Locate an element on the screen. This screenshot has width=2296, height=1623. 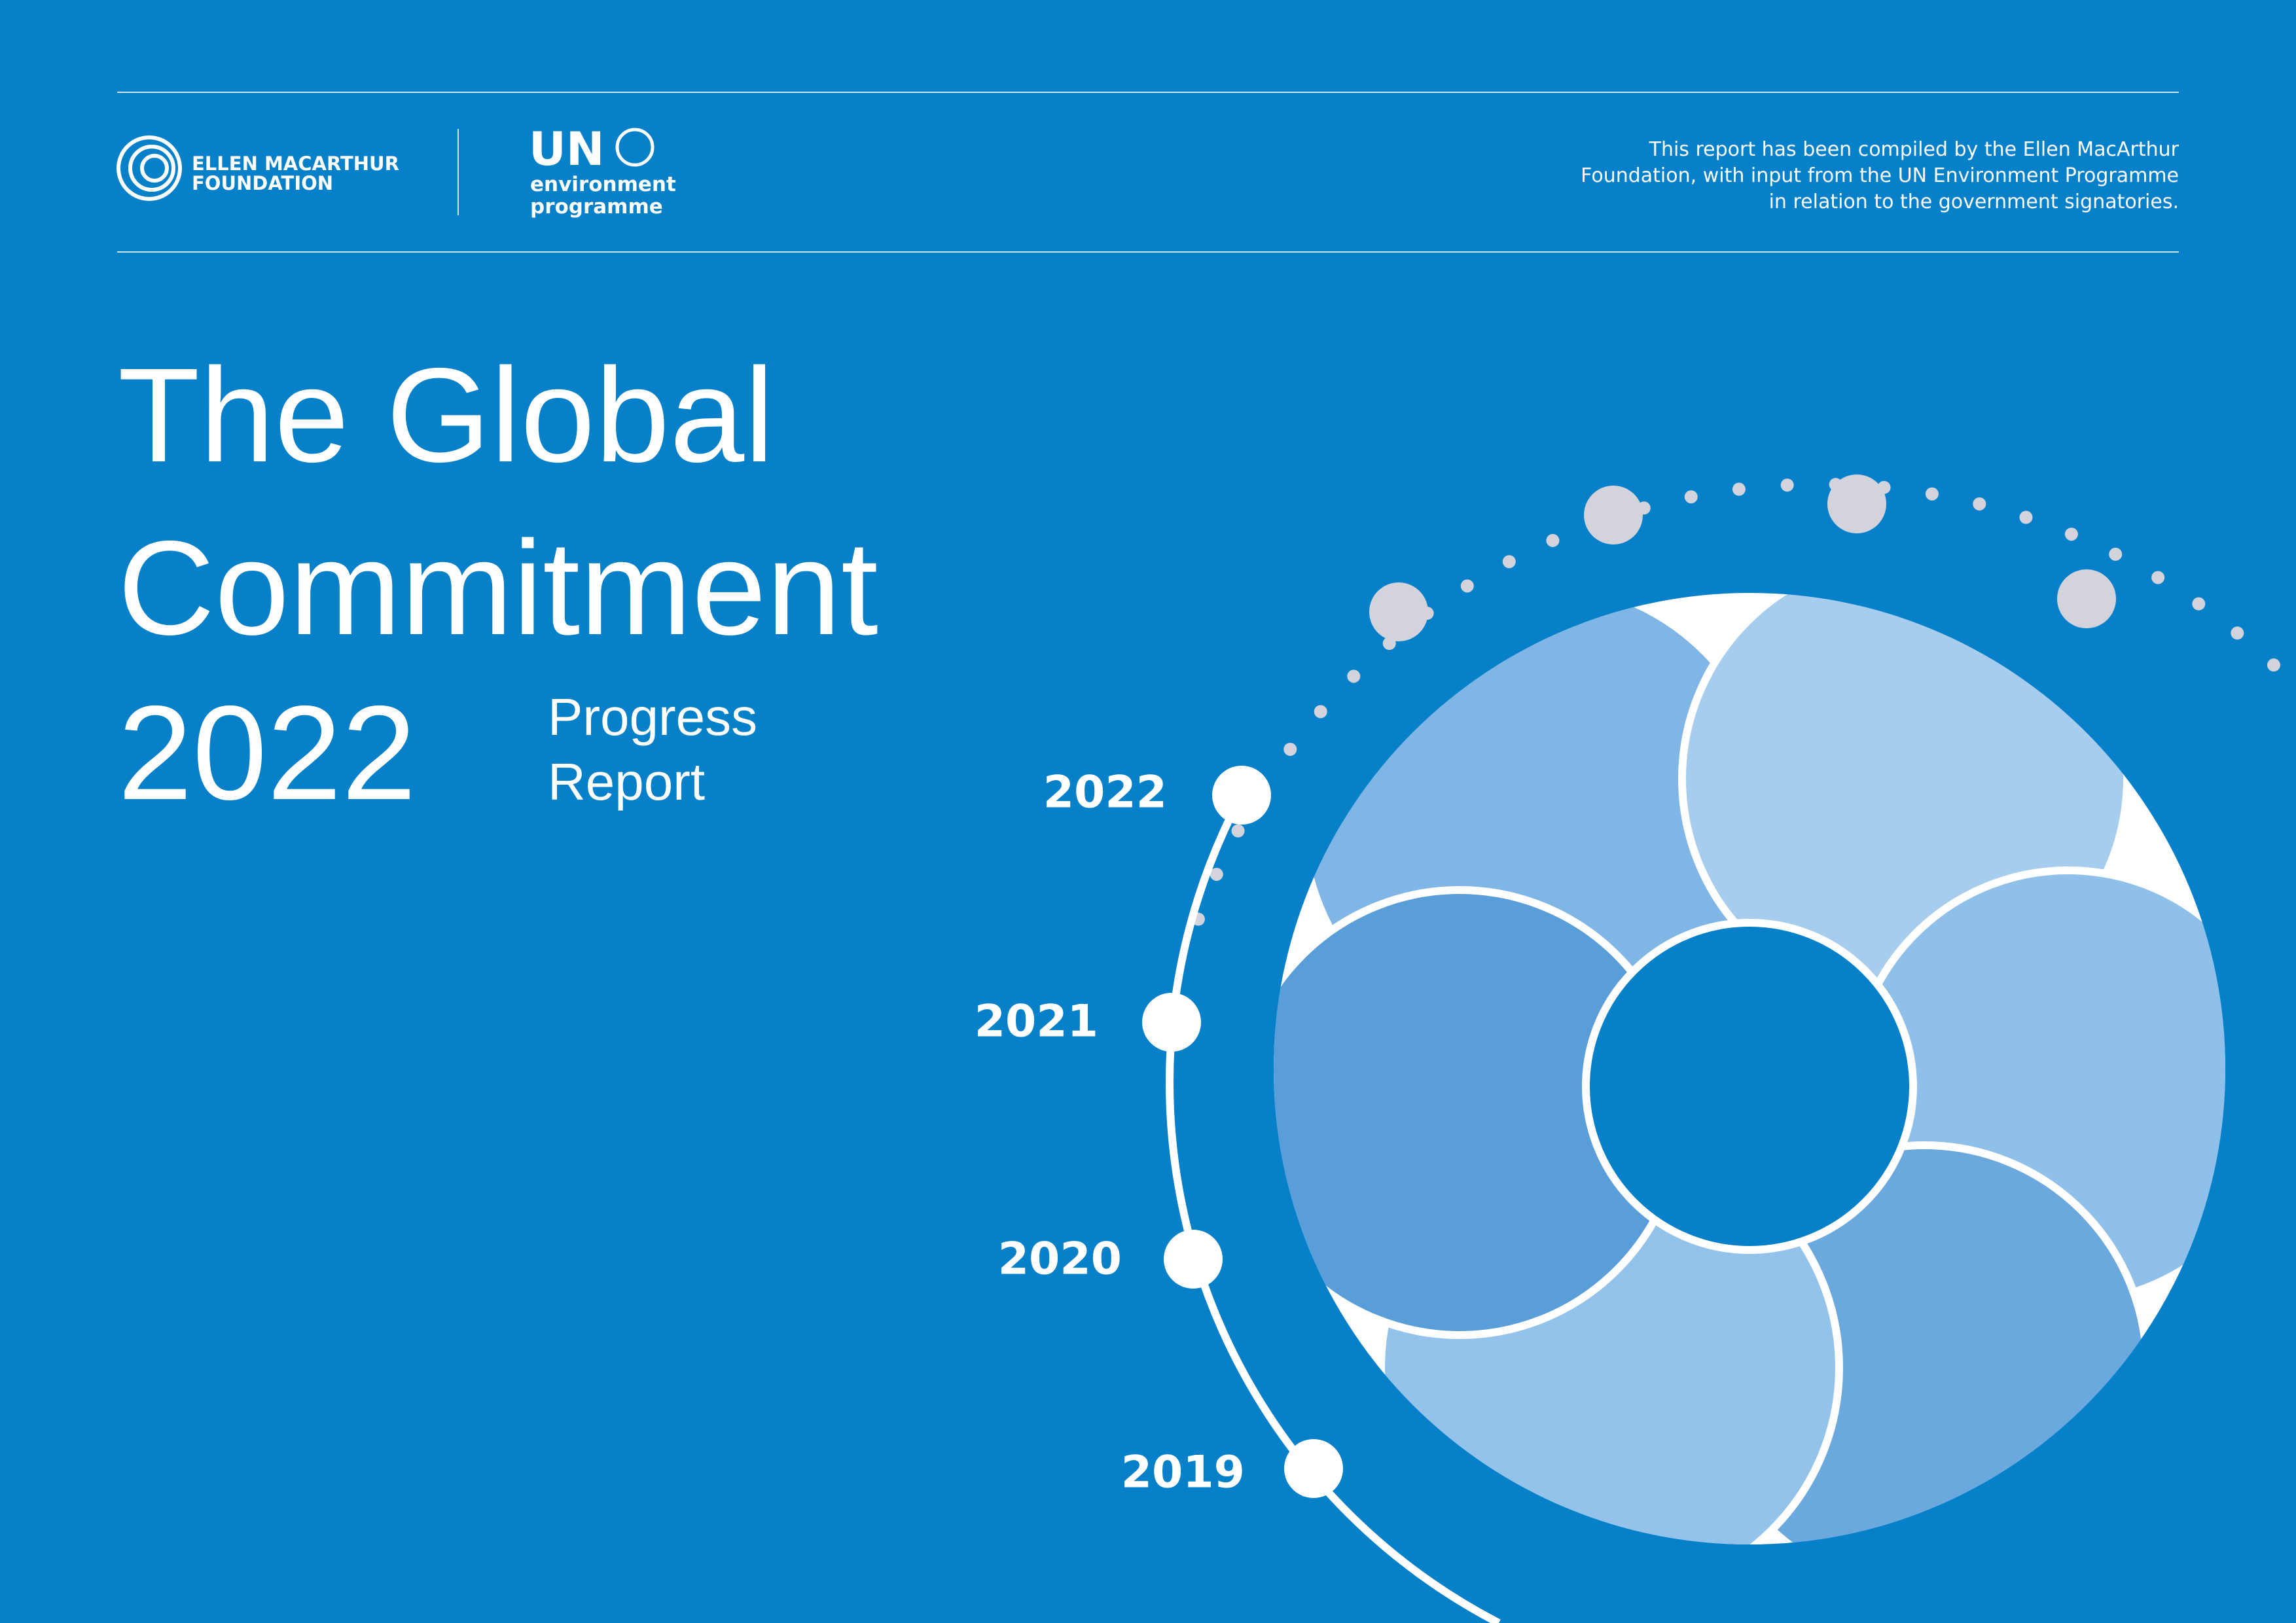
year-label: 2021 is located at coordinates (1036, 1022).